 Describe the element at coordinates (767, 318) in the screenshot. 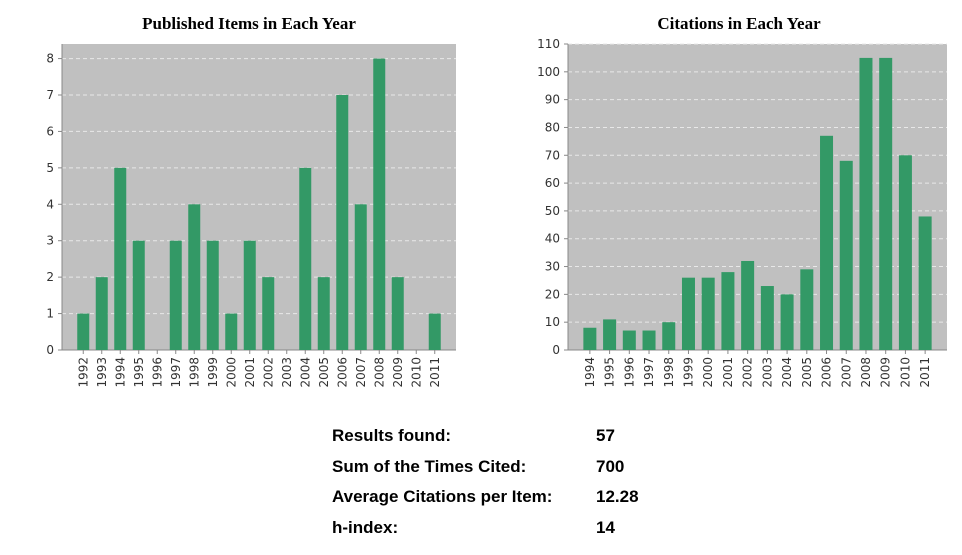

I see `bar-2003` at that location.